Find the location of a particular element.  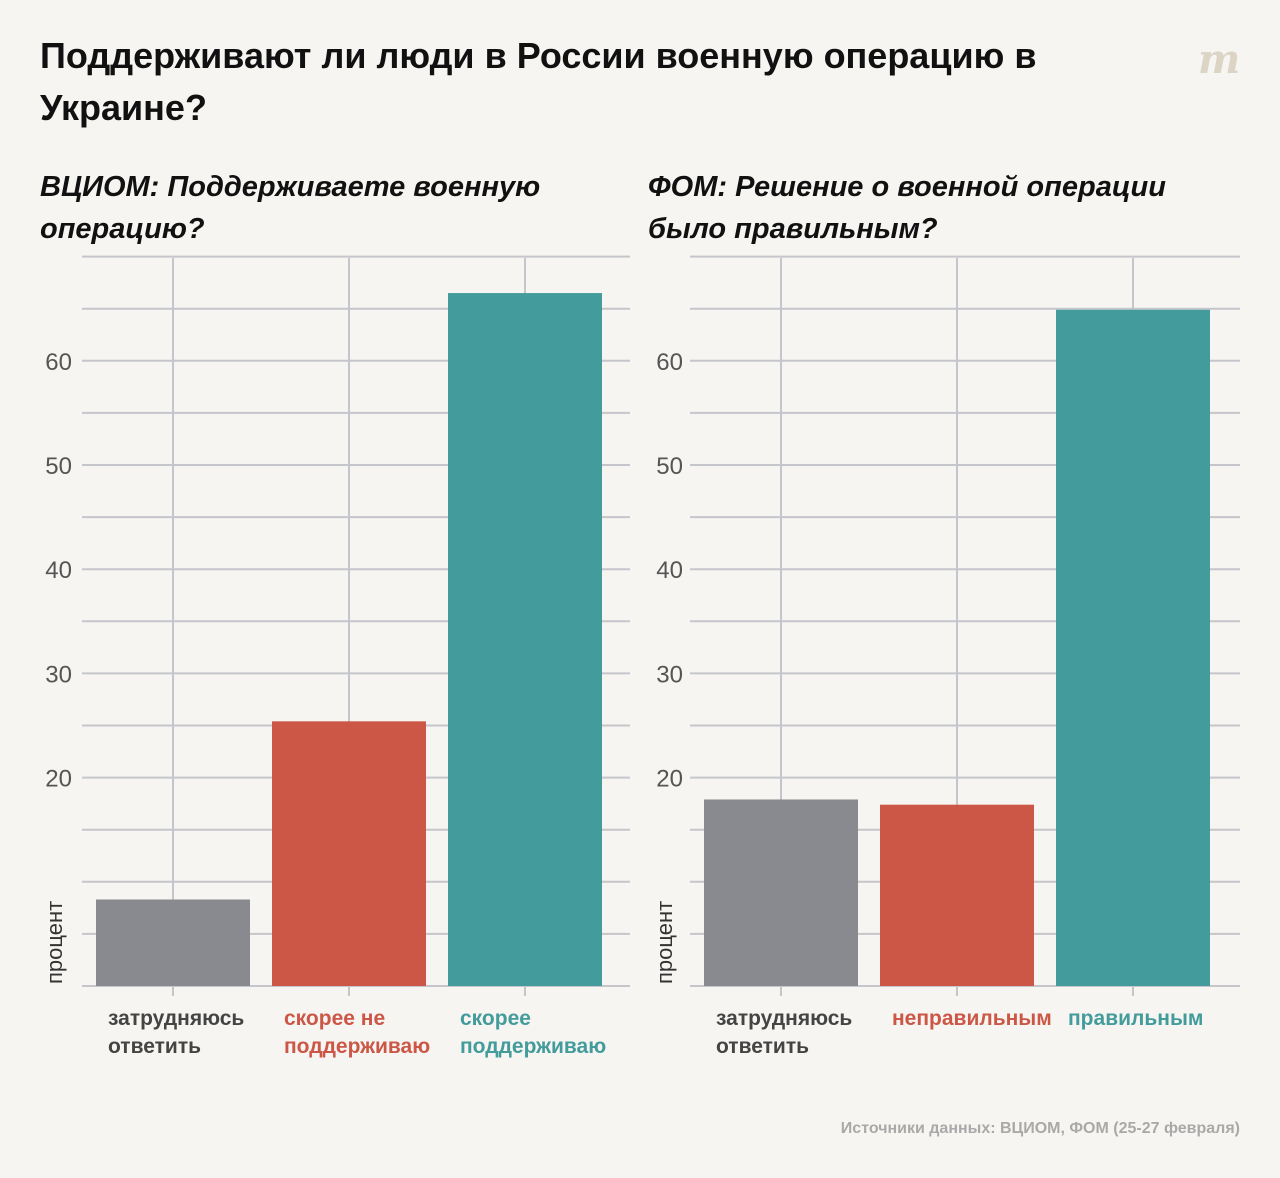

chart1-ylabel: процент is located at coordinates (54, 942).